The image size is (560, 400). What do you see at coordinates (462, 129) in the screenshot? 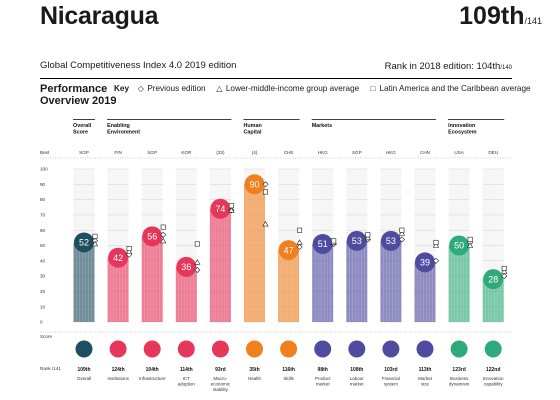
I see `group-label: Innovation Ecosystem` at bounding box center [462, 129].